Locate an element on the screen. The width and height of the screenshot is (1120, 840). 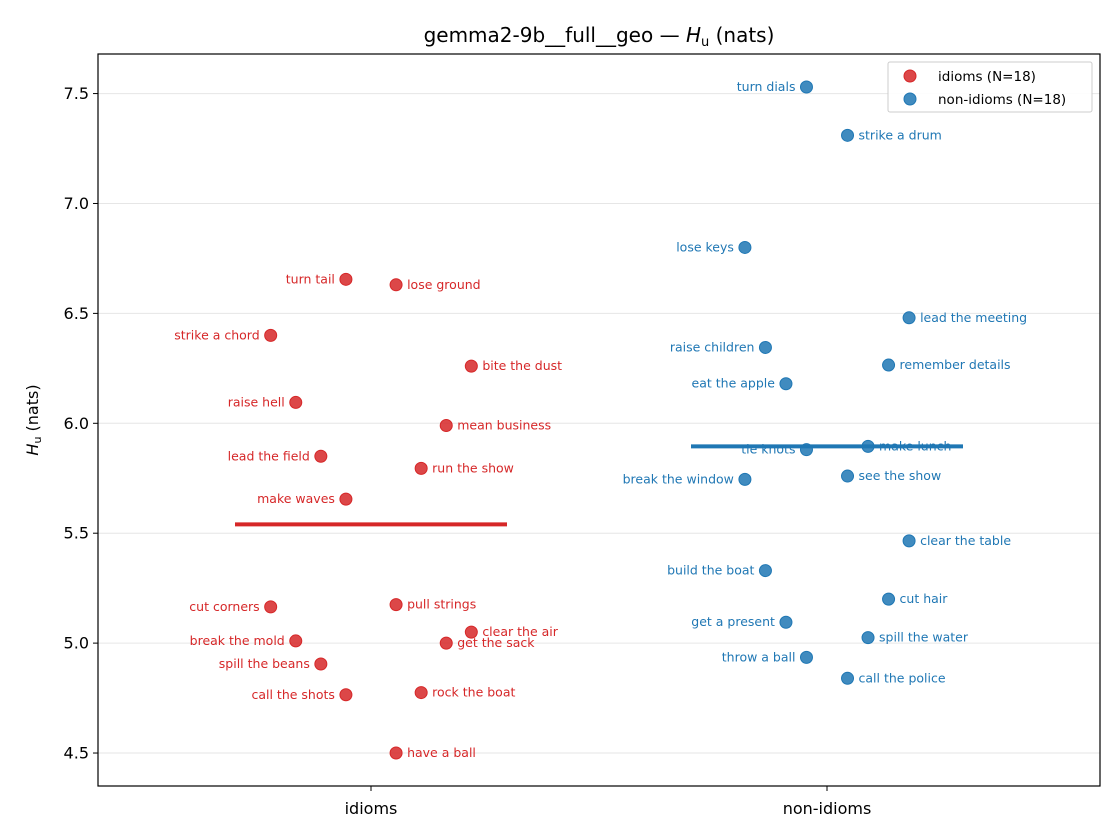
point-label-0-3: bite the dust is located at coordinates (522, 365).